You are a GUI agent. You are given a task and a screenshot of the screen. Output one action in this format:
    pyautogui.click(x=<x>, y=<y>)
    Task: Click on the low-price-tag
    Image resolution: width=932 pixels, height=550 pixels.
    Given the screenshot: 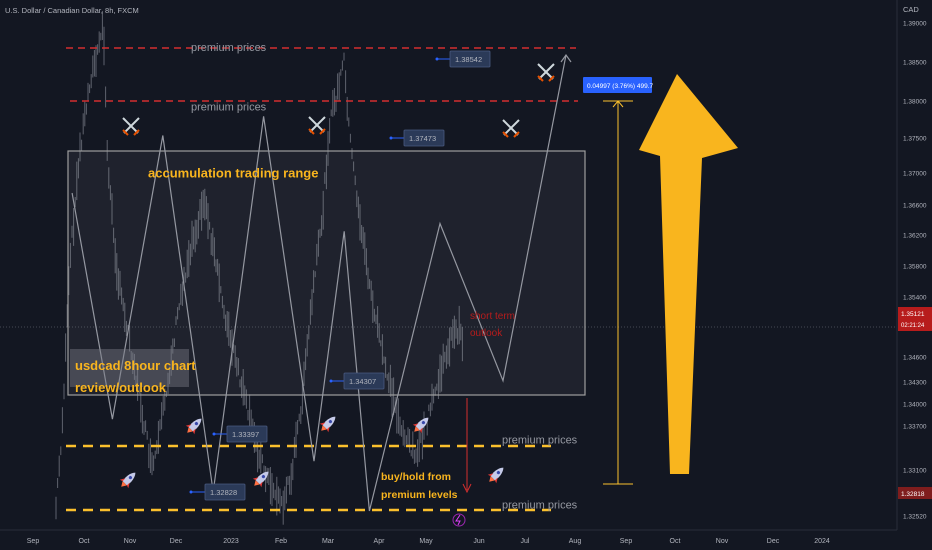 What is the action you would take?
    pyautogui.click(x=915, y=493)
    